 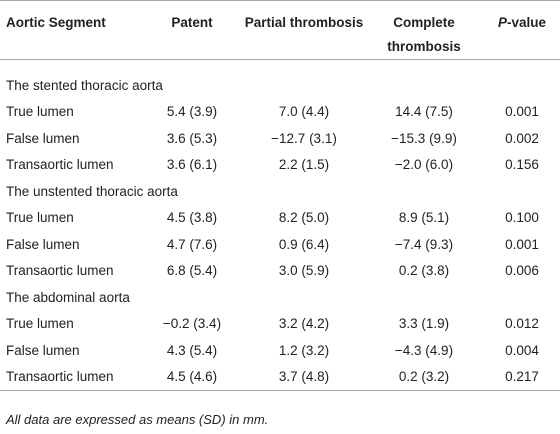 I want to click on cell-partial-thrombosis: 3.7 (4.8), so click(x=304, y=377).